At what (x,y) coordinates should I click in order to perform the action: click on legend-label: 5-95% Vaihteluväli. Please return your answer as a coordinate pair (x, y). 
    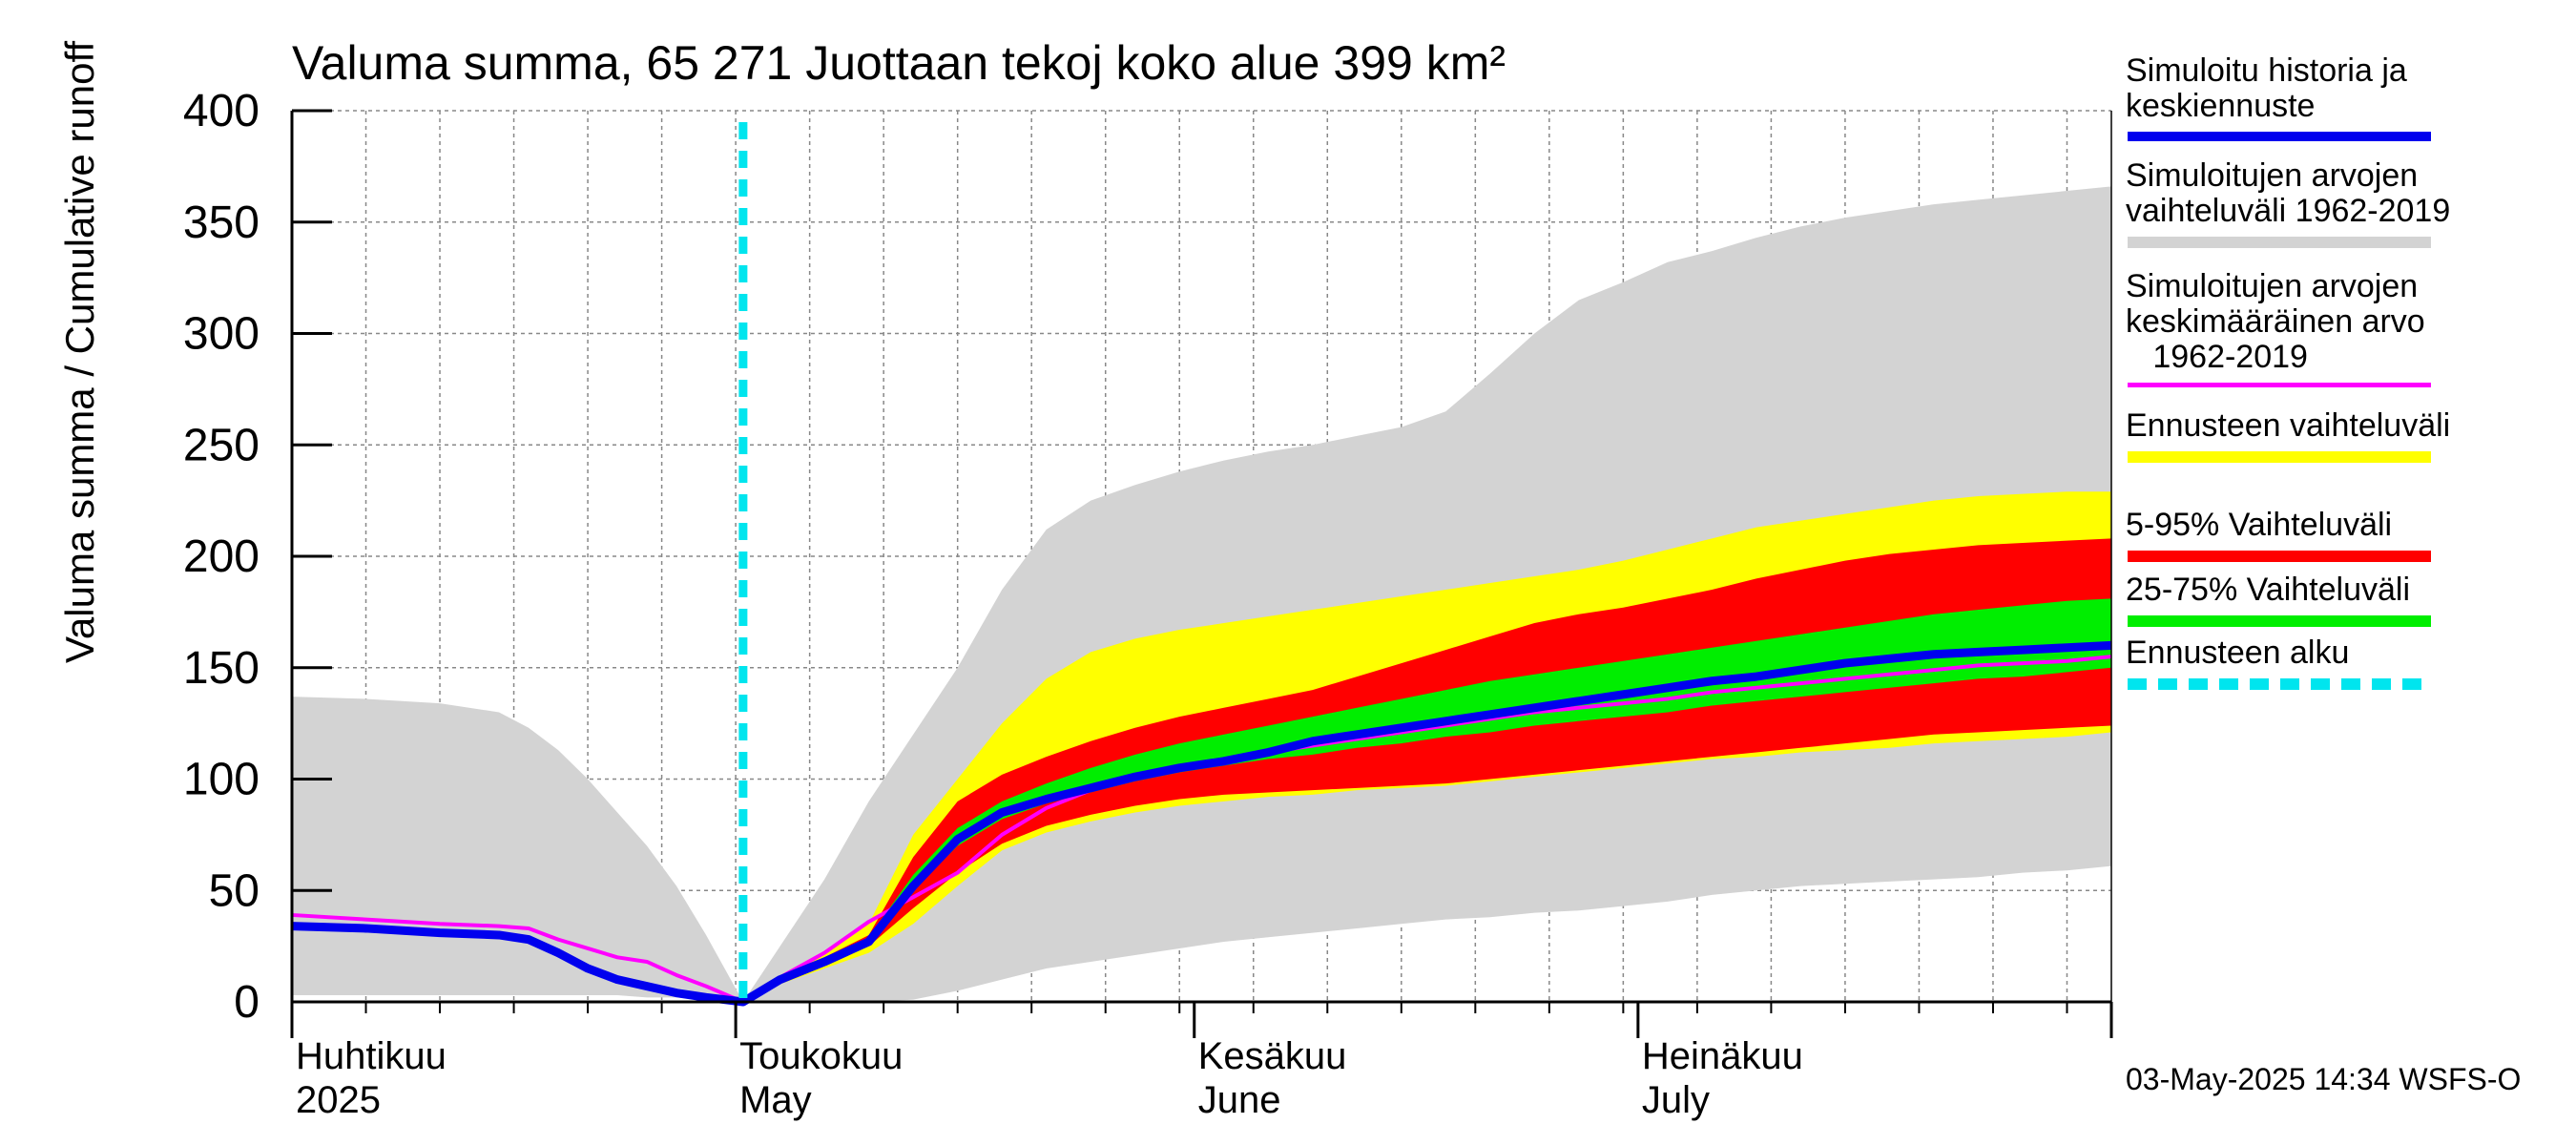
    Looking at the image, I should click on (2259, 525).